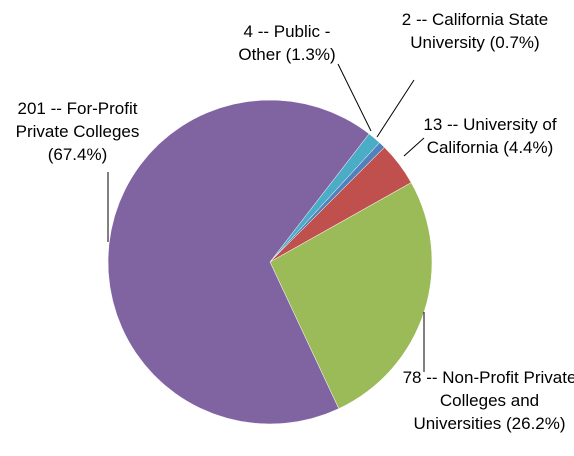  What do you see at coordinates (287, 43) in the screenshot?
I see `slice-label: 4 -- Public - Other (1.3%)` at bounding box center [287, 43].